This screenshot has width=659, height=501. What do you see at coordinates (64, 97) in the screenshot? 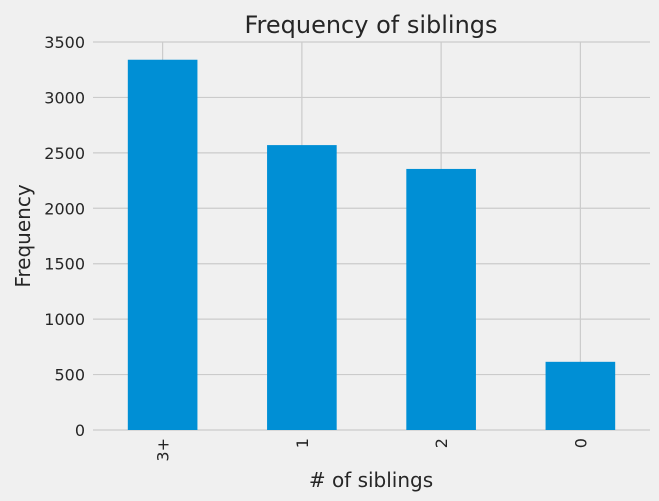
I see `y-tick-label: 3000` at bounding box center [64, 97].